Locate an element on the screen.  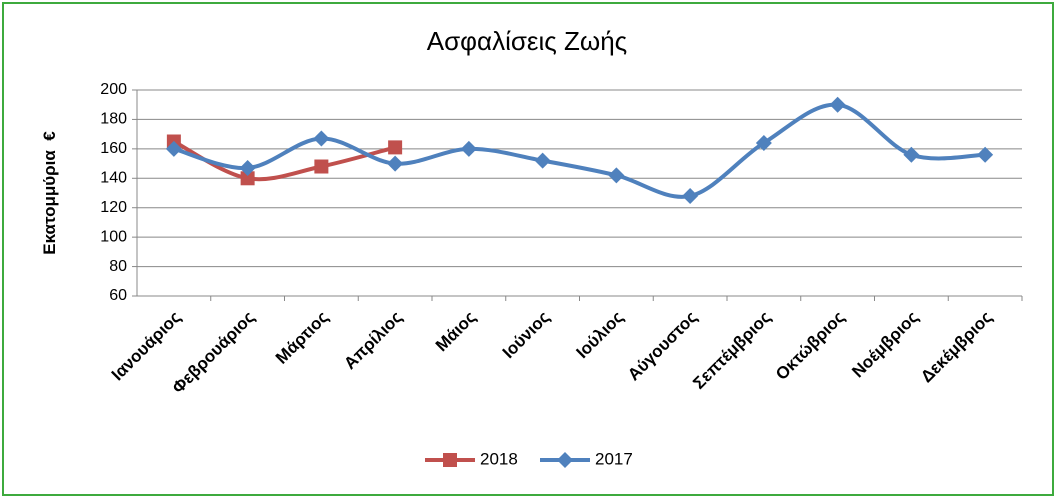
legend-label: 2017 is located at coordinates (614, 458).